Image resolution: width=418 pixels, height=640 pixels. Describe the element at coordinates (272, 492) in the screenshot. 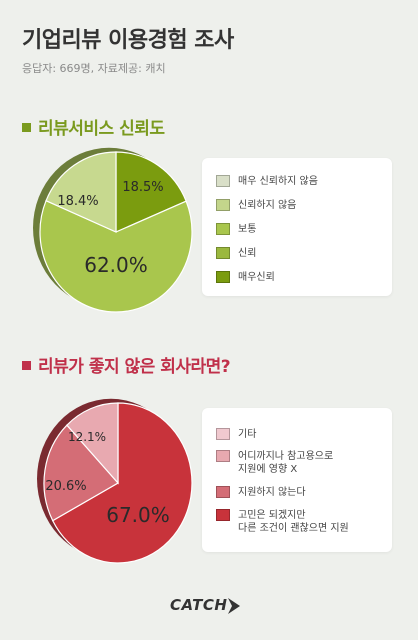

I see `legend-label: 지원하지 않는다` at that location.